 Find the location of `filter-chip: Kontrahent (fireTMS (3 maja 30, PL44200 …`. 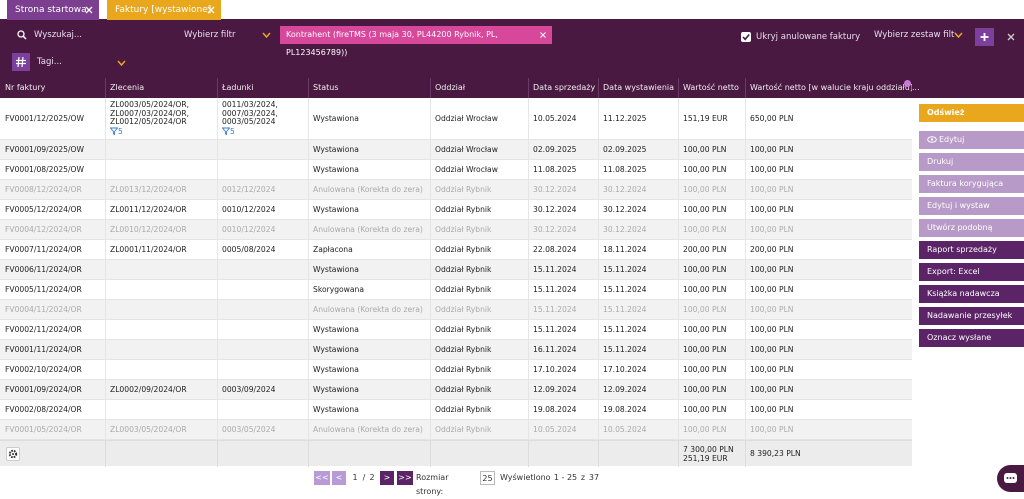

filter-chip: Kontrahent (fireTMS (3 maja 30, PL44200 … is located at coordinates (416, 41).